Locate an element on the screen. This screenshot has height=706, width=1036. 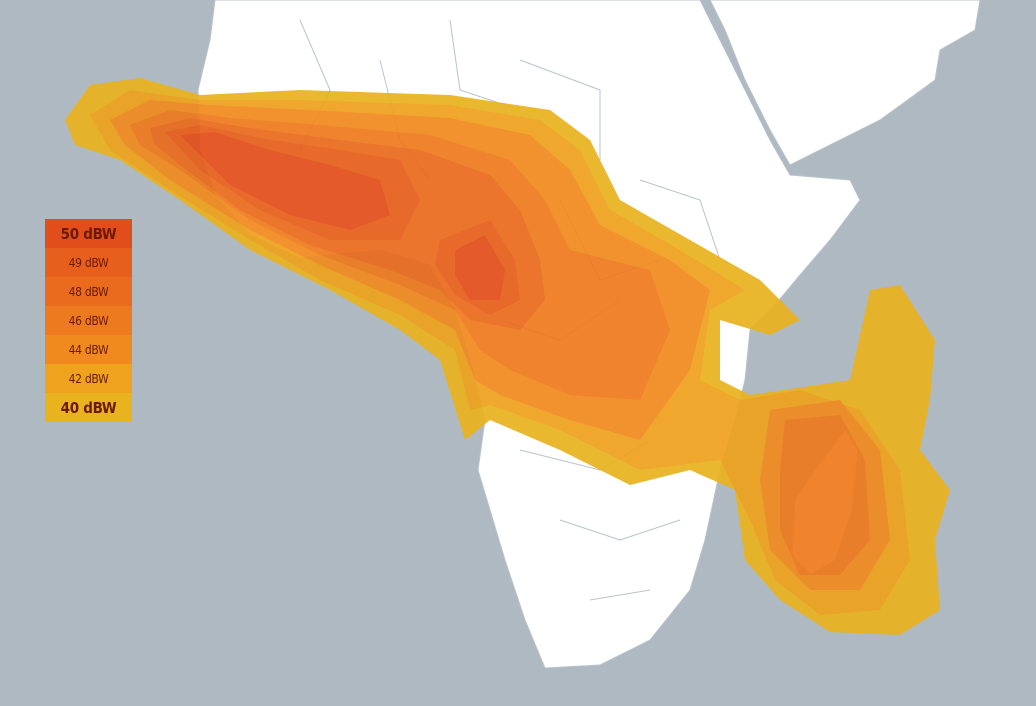
legend-item-42: 42 dBW is located at coordinates (88, 378).